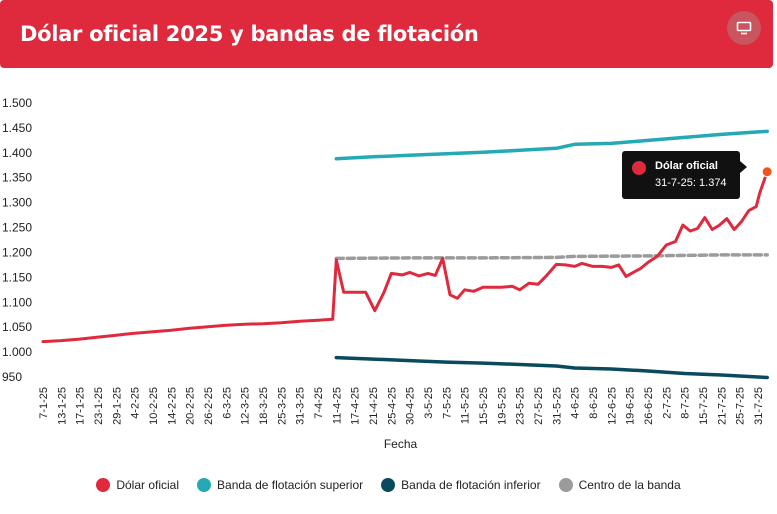  Describe the element at coordinates (17, 228) in the screenshot. I see `y-tick-label: 1.250` at that location.